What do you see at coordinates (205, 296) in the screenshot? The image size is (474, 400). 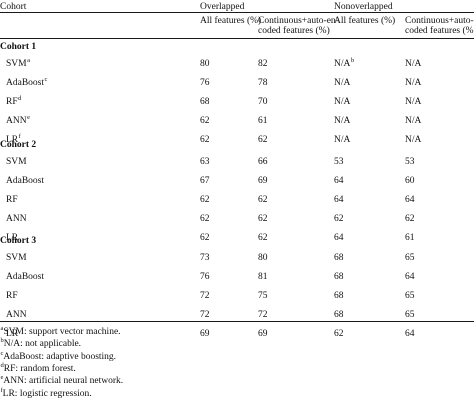 I see `cell-overlapped-all: 72` at bounding box center [205, 296].